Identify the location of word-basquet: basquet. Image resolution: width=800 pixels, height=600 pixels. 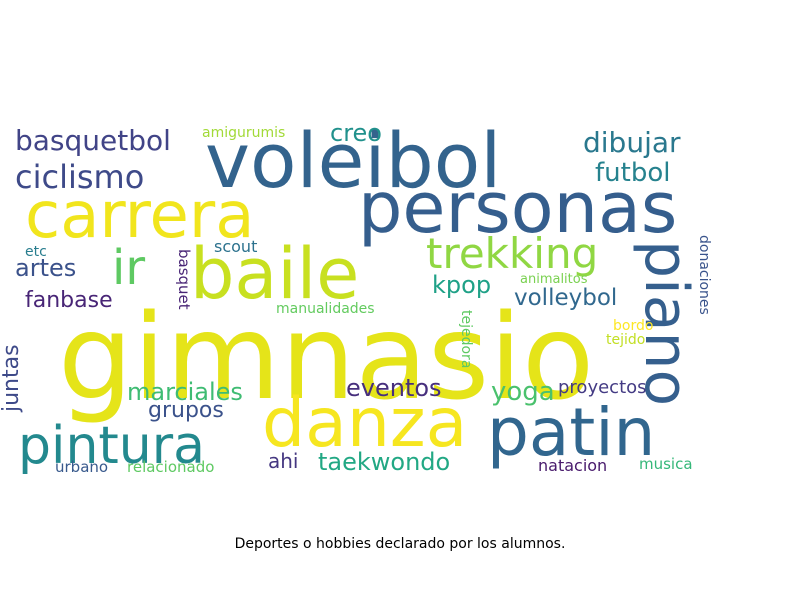
(184, 279).